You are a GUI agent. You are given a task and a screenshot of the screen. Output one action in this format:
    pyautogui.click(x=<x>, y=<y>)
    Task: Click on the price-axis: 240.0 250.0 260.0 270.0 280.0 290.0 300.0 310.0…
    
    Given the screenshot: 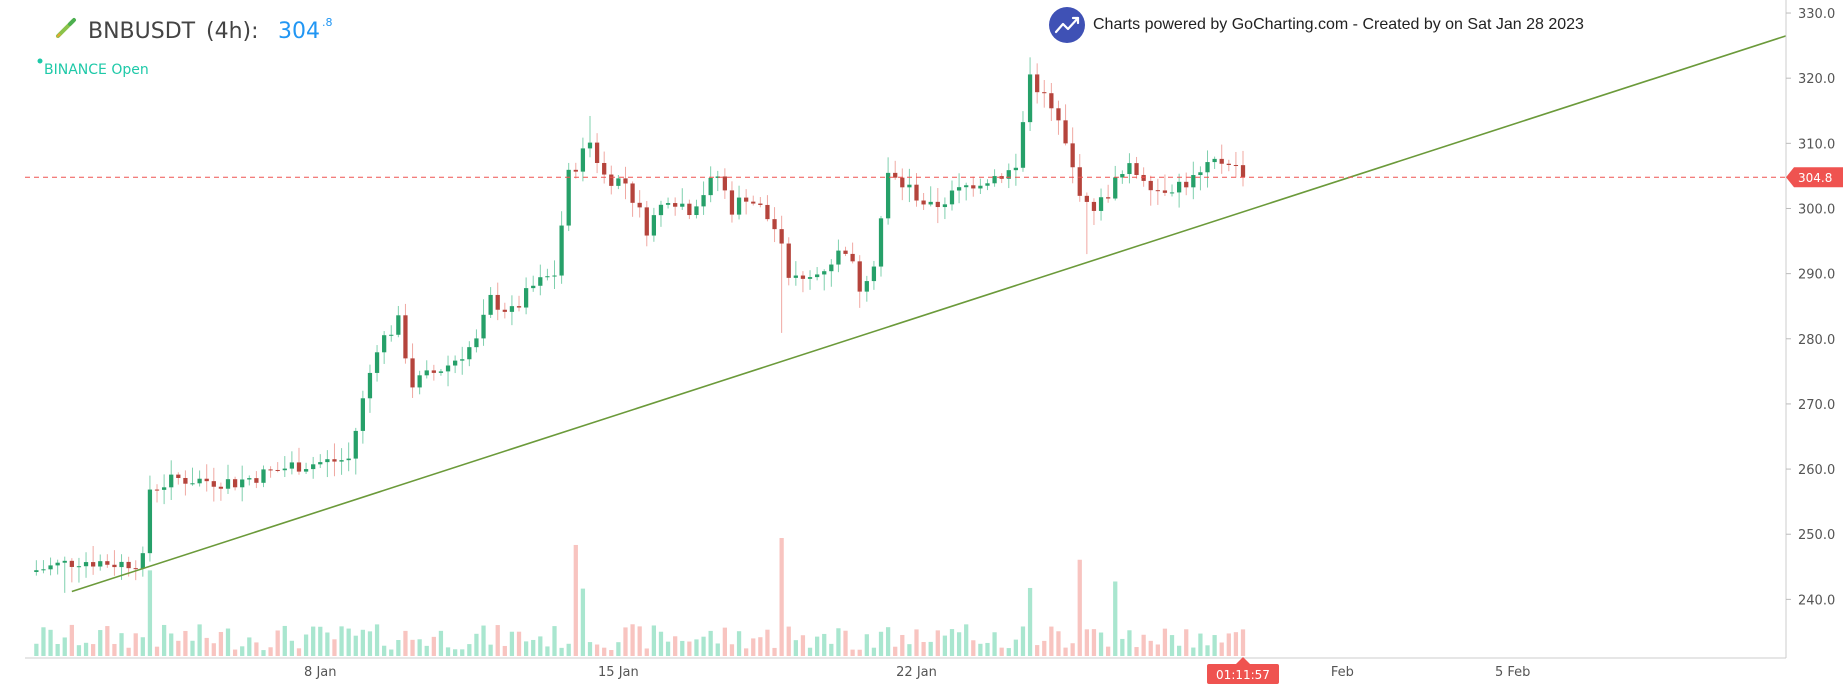 What is the action you would take?
    pyautogui.click(x=1814, y=329)
    